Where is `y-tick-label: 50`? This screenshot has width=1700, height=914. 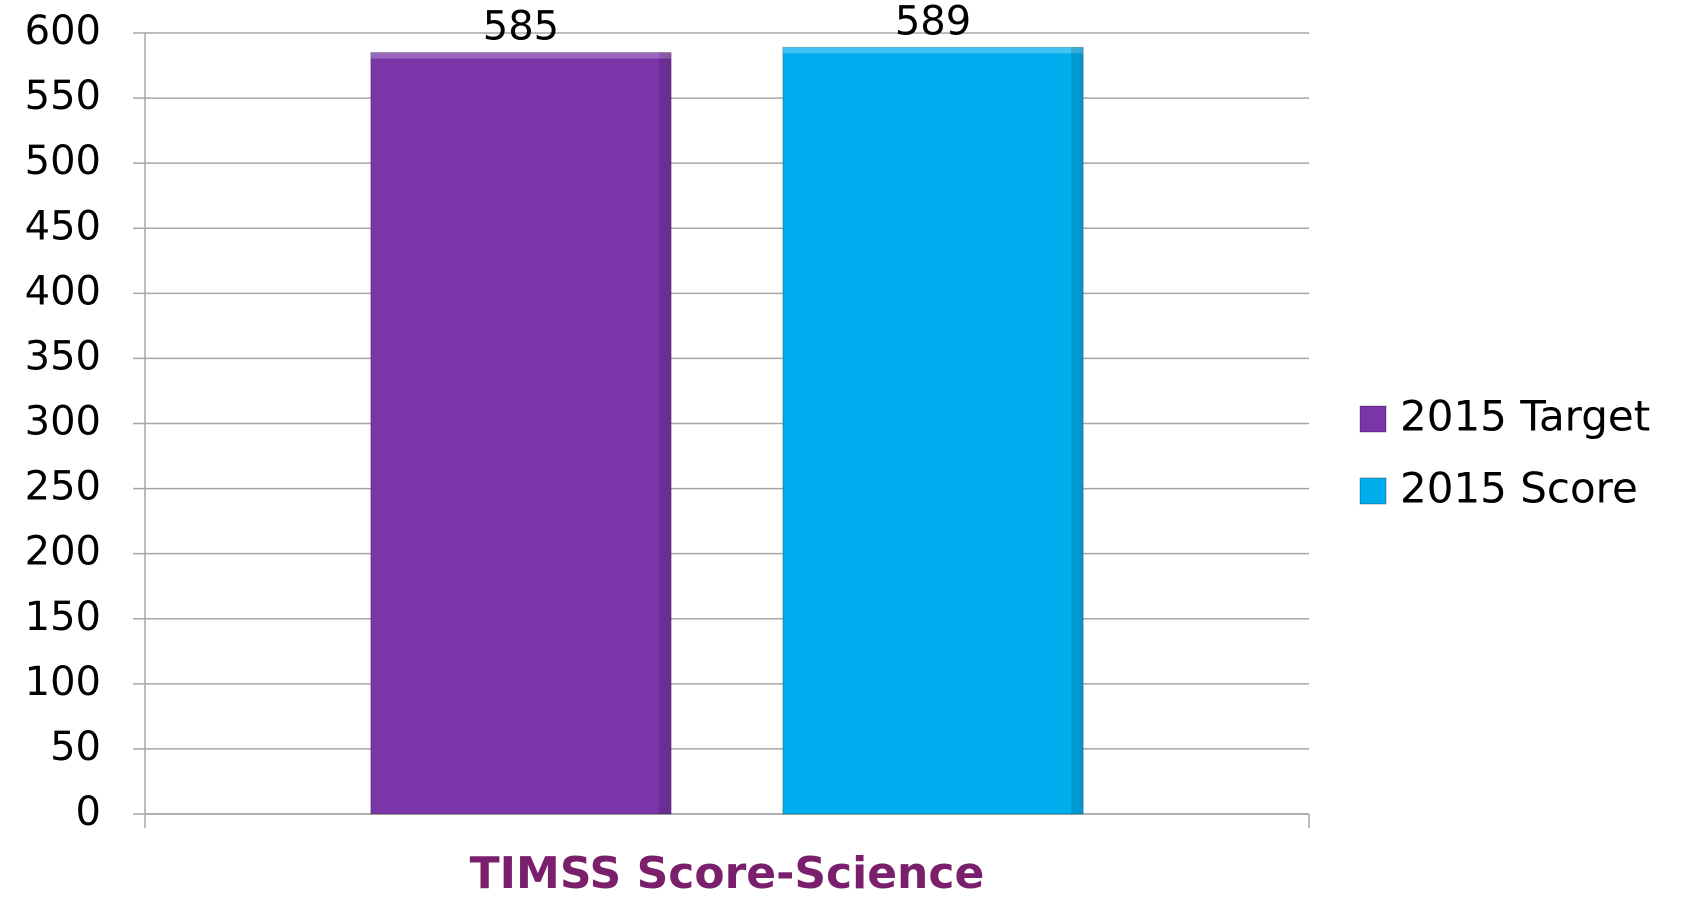 y-tick-label: 50 is located at coordinates (75, 747).